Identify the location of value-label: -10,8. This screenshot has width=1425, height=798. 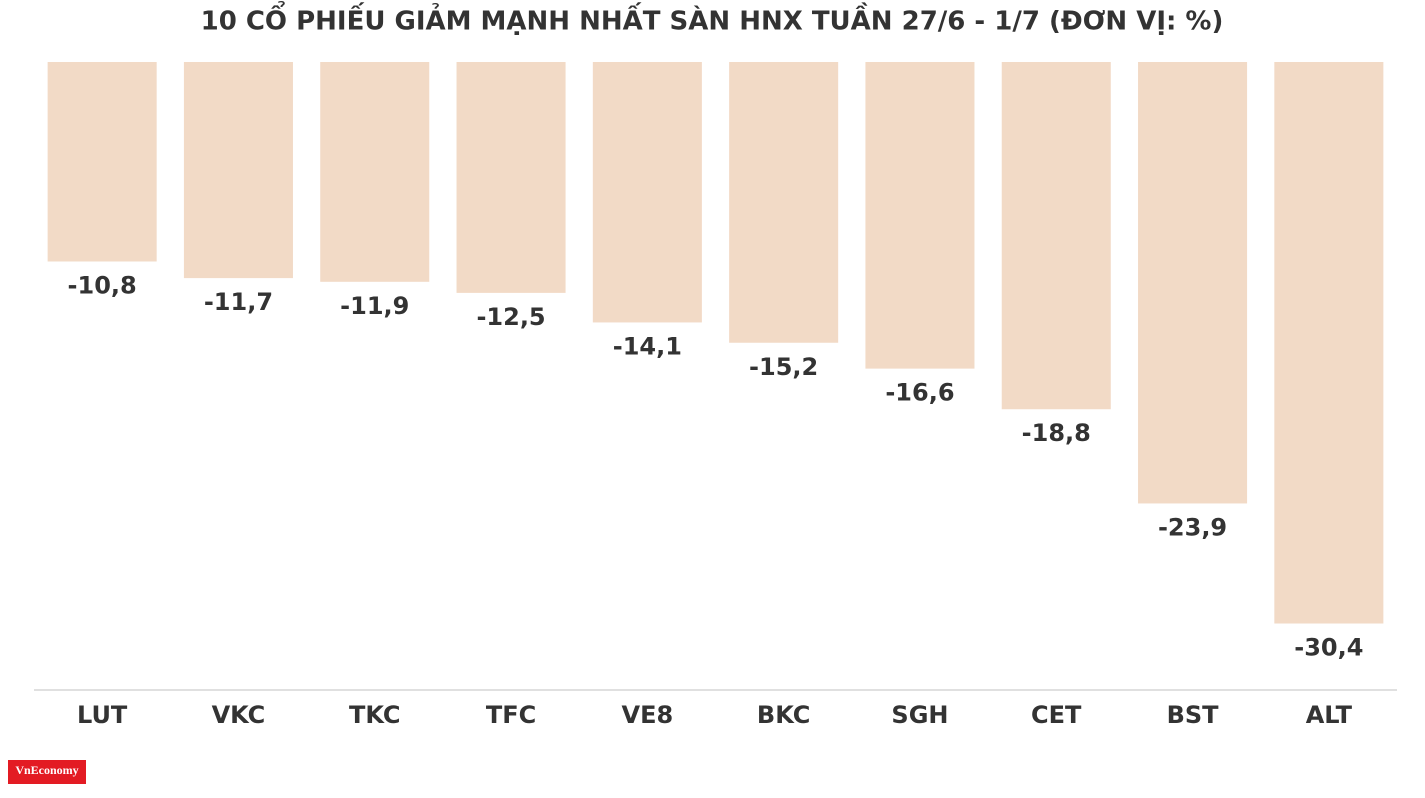
(102, 285).